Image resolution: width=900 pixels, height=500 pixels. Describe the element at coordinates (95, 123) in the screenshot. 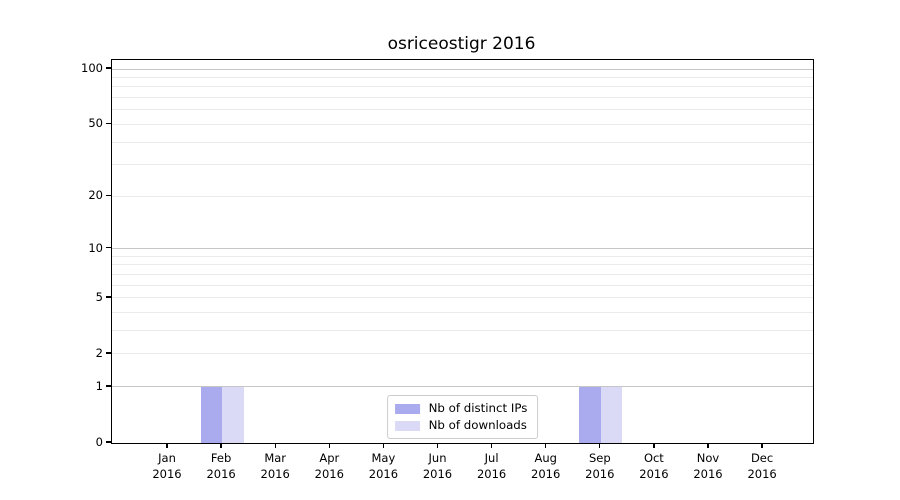

I see `y-tick-label: 50` at that location.